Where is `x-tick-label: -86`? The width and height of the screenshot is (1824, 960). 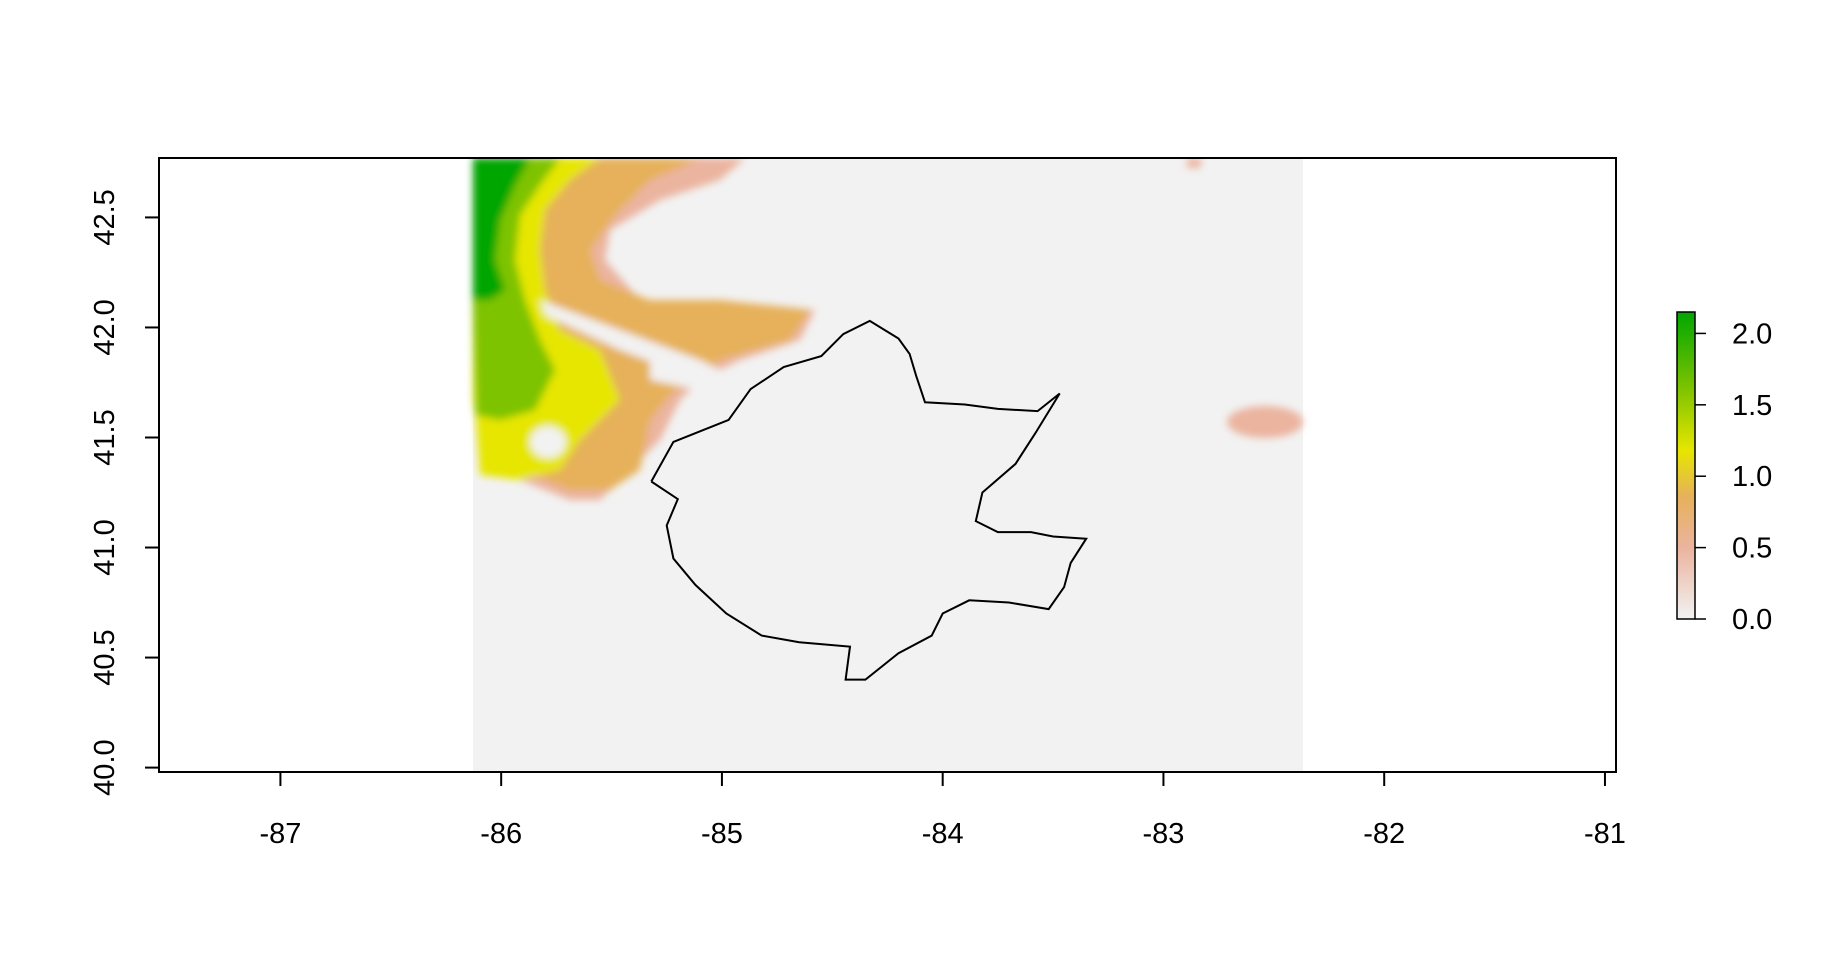
x-tick-label: -86 is located at coordinates (501, 834).